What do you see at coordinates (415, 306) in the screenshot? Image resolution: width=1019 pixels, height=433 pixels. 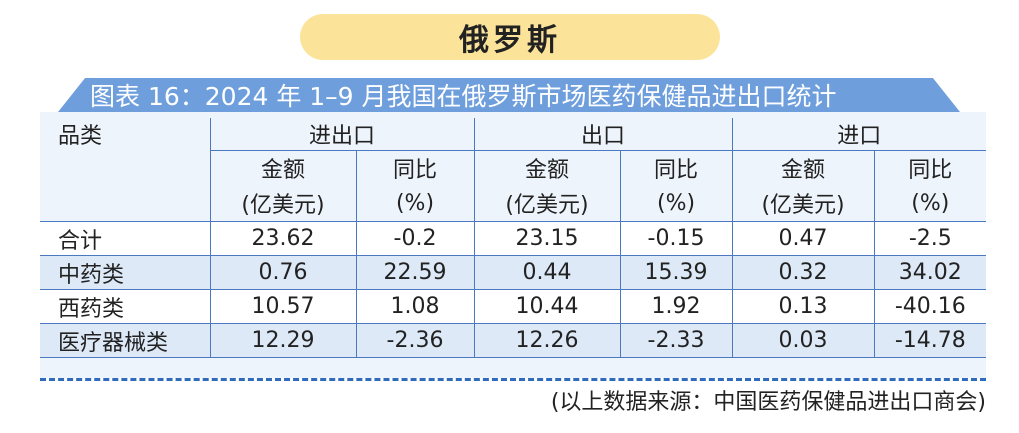 I see `cell-total-yoy: 1.08` at bounding box center [415, 306].